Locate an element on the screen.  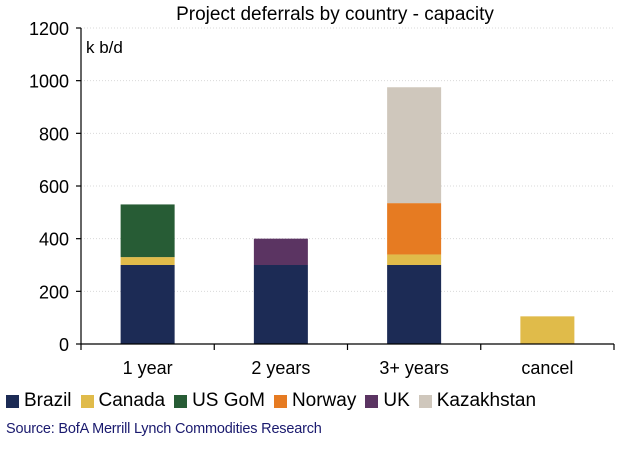
legend-item-kazakhstan: Kazakhstan is located at coordinates (477, 401).